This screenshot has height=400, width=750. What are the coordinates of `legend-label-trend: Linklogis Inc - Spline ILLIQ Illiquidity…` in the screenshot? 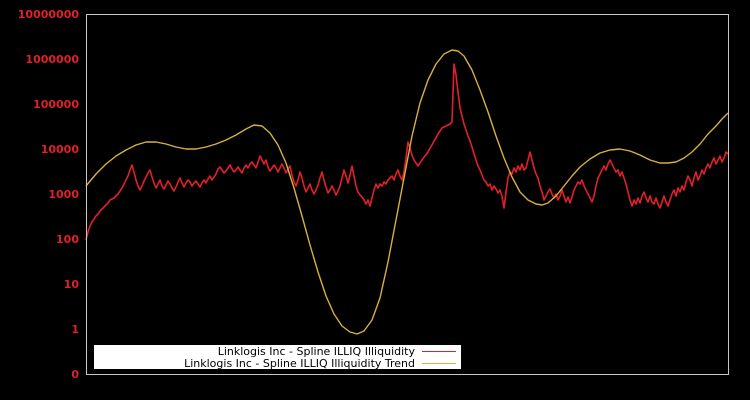 It's located at (299, 363).